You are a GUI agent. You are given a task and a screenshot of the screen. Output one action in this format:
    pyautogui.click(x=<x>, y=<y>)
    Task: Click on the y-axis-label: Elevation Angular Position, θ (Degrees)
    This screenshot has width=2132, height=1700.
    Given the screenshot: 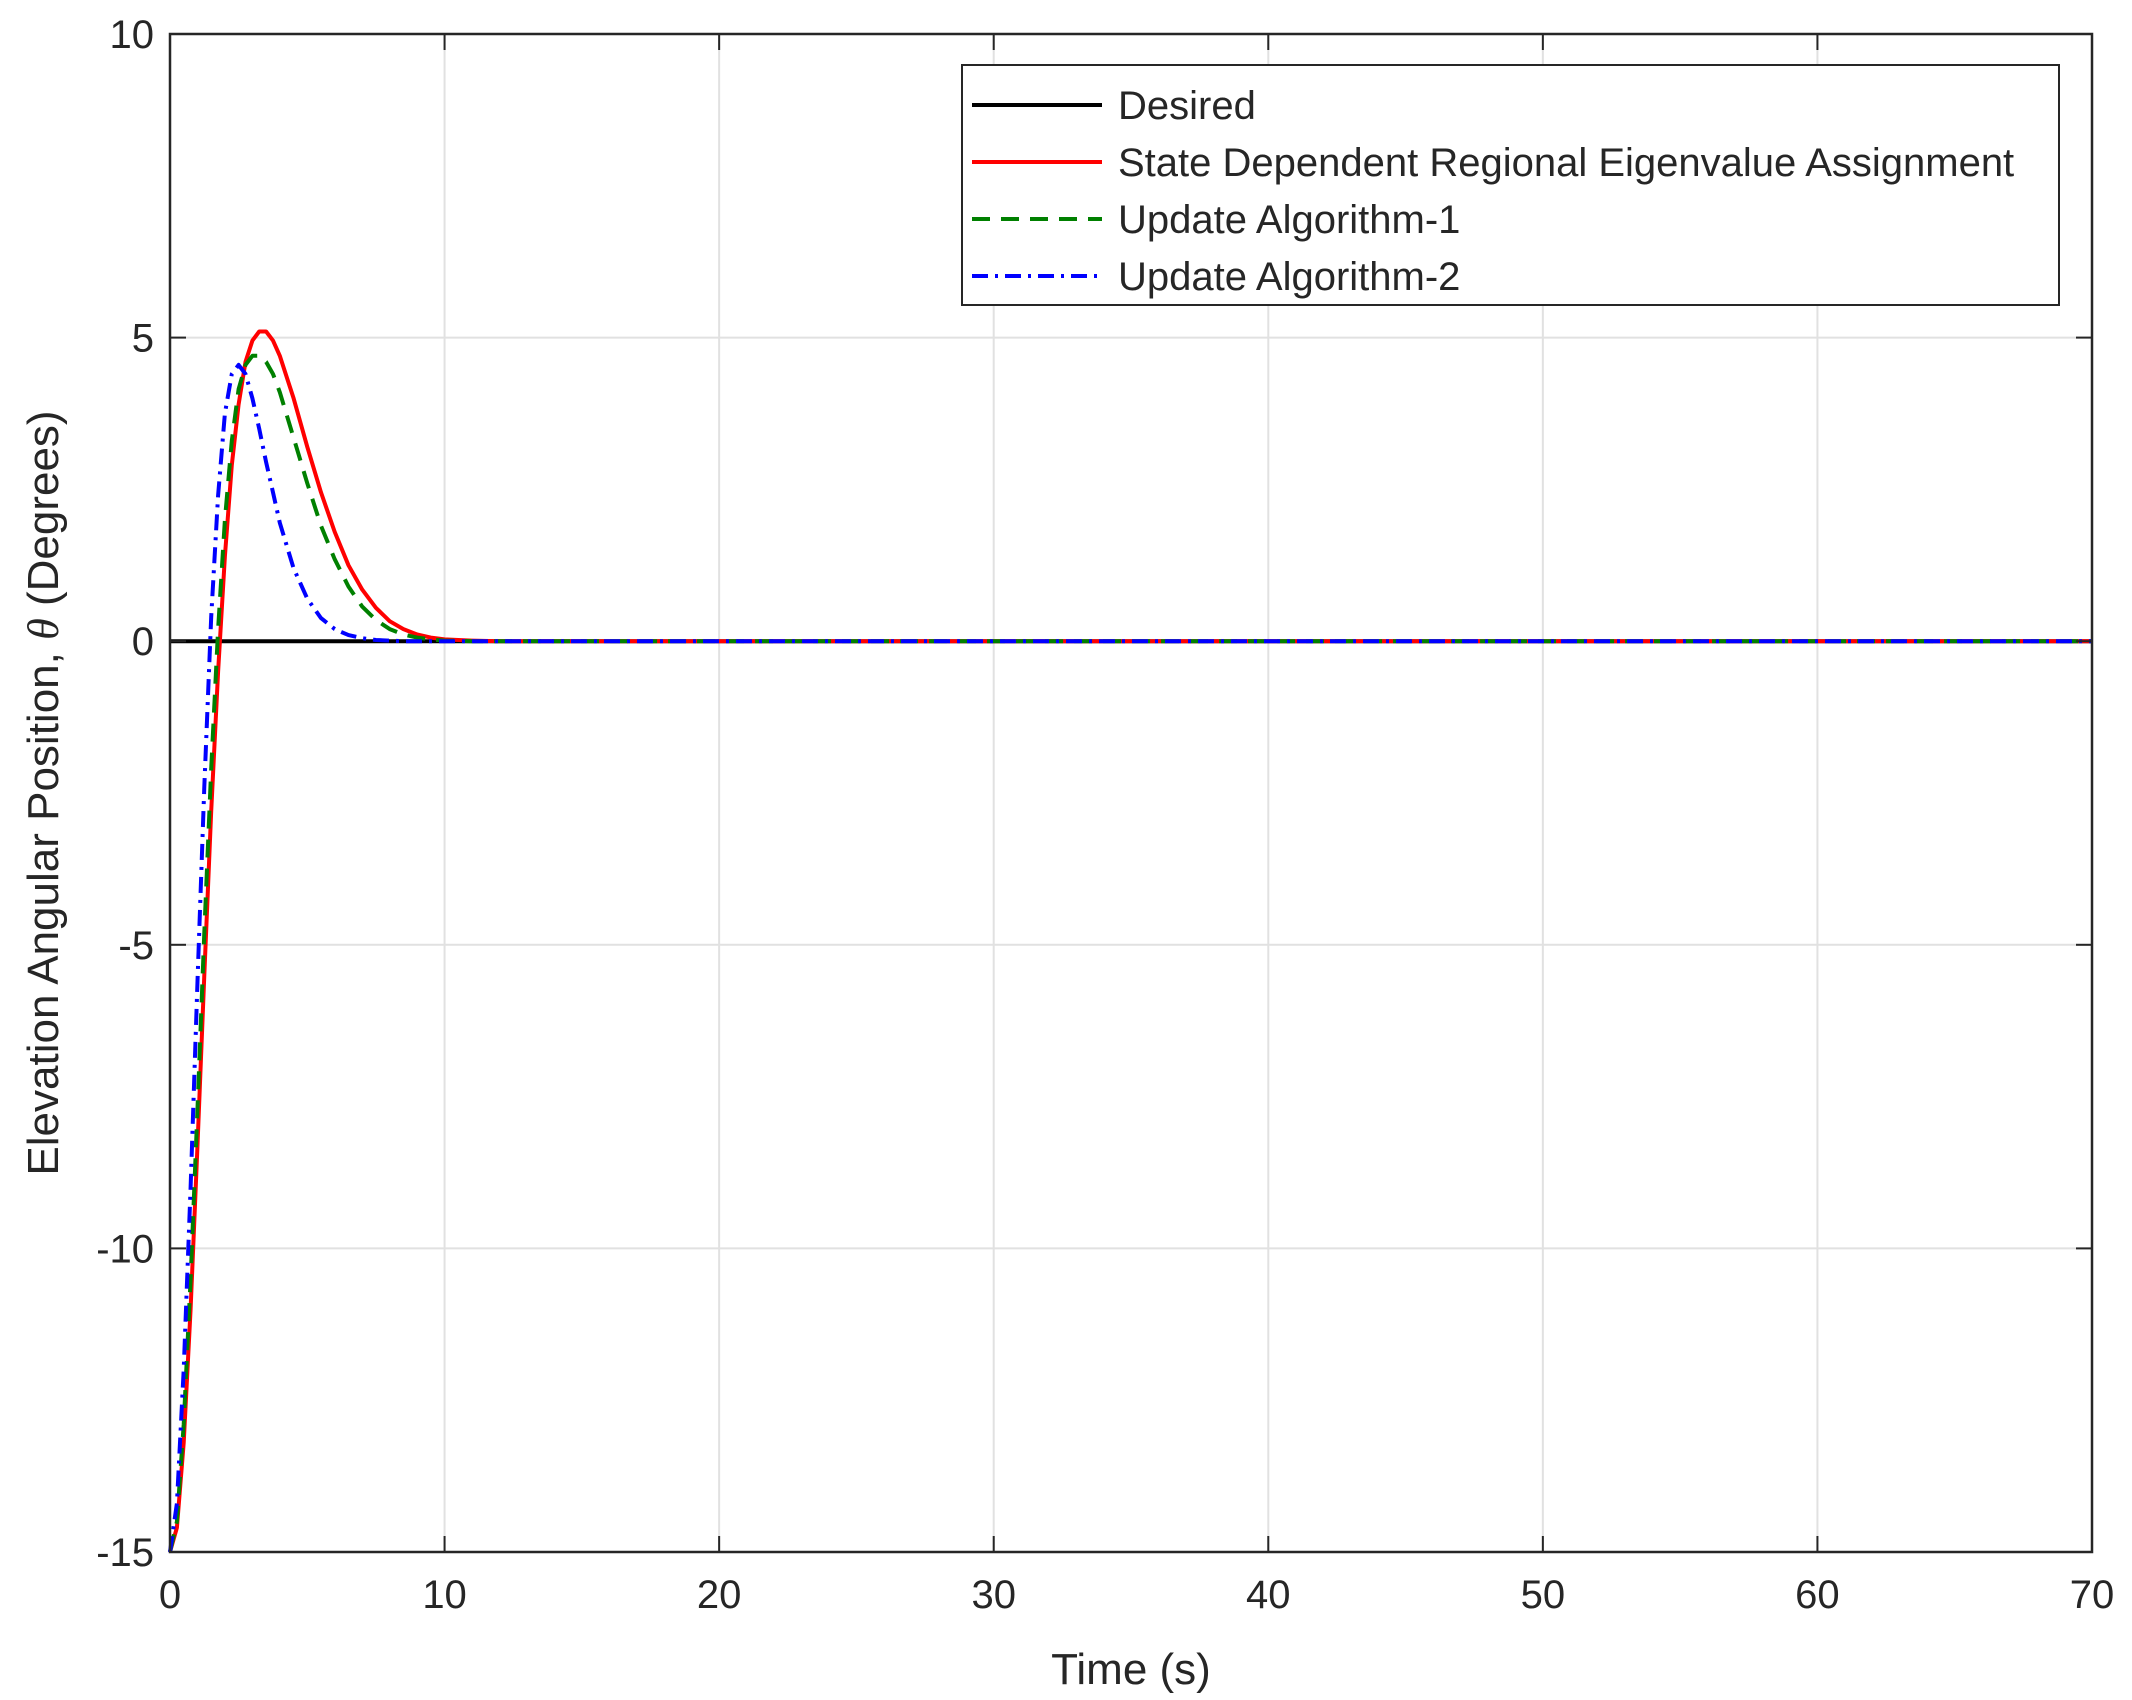 What is the action you would take?
    pyautogui.click(x=43, y=792)
    